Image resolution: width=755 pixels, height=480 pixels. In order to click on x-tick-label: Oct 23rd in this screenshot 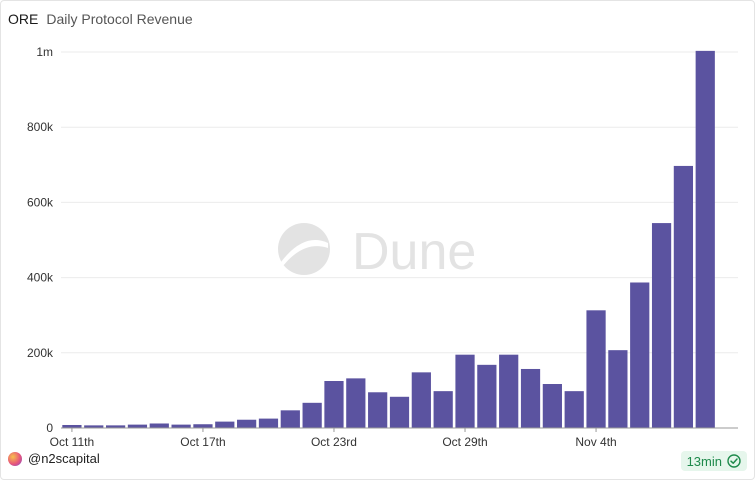, I will do `click(334, 442)`.